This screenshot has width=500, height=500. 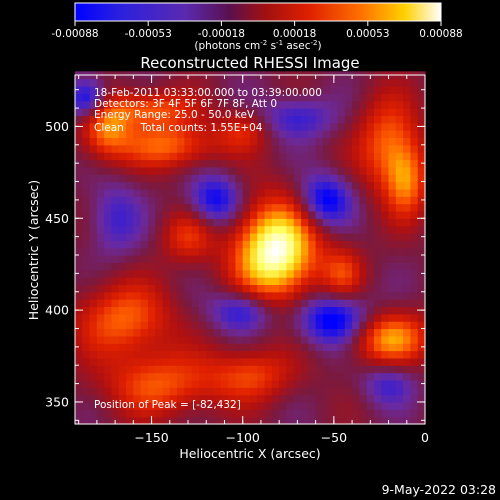 I want to click on colorbar-tick-label: 0.00018, so click(x=294, y=34).